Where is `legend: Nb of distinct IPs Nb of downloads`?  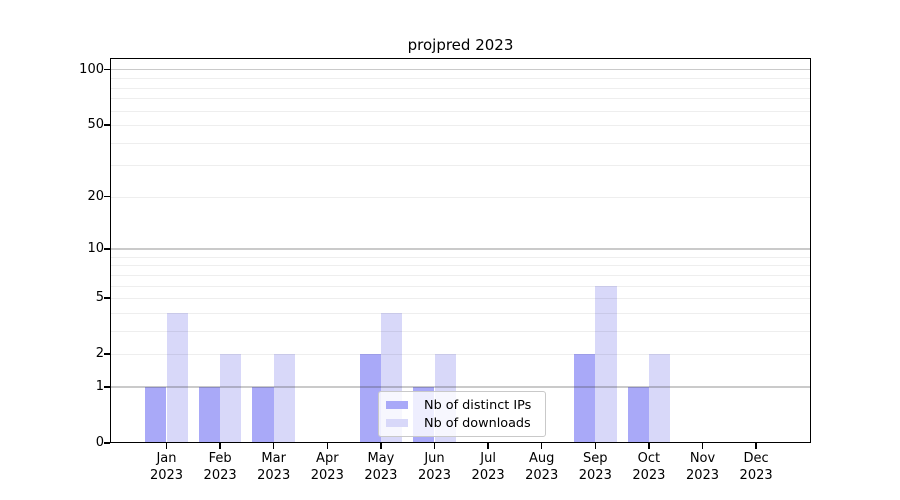
legend: Nb of distinct IPs Nb of downloads is located at coordinates (462, 414).